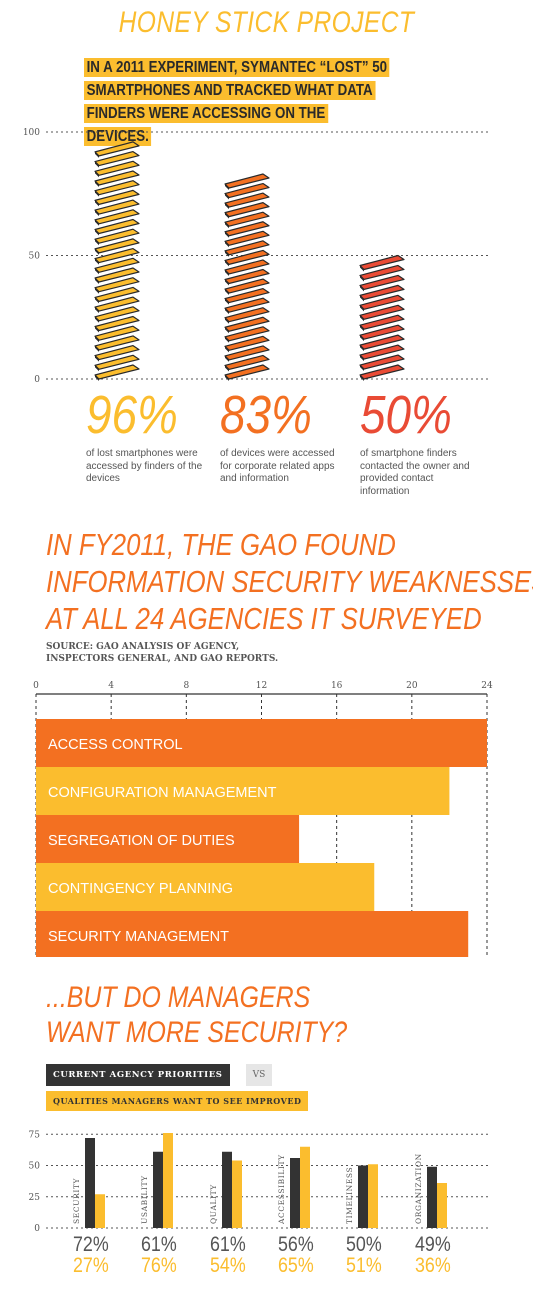 The image size is (533, 1296). I want to click on current-percent: 50%, so click(364, 1244).